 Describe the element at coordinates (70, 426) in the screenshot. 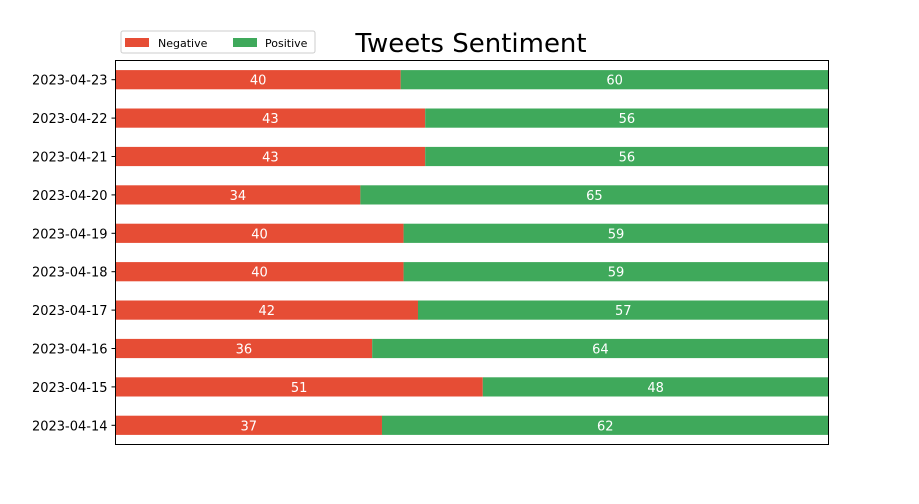

I see `y-tick-label-2023-04-14: 2023-04-14` at that location.